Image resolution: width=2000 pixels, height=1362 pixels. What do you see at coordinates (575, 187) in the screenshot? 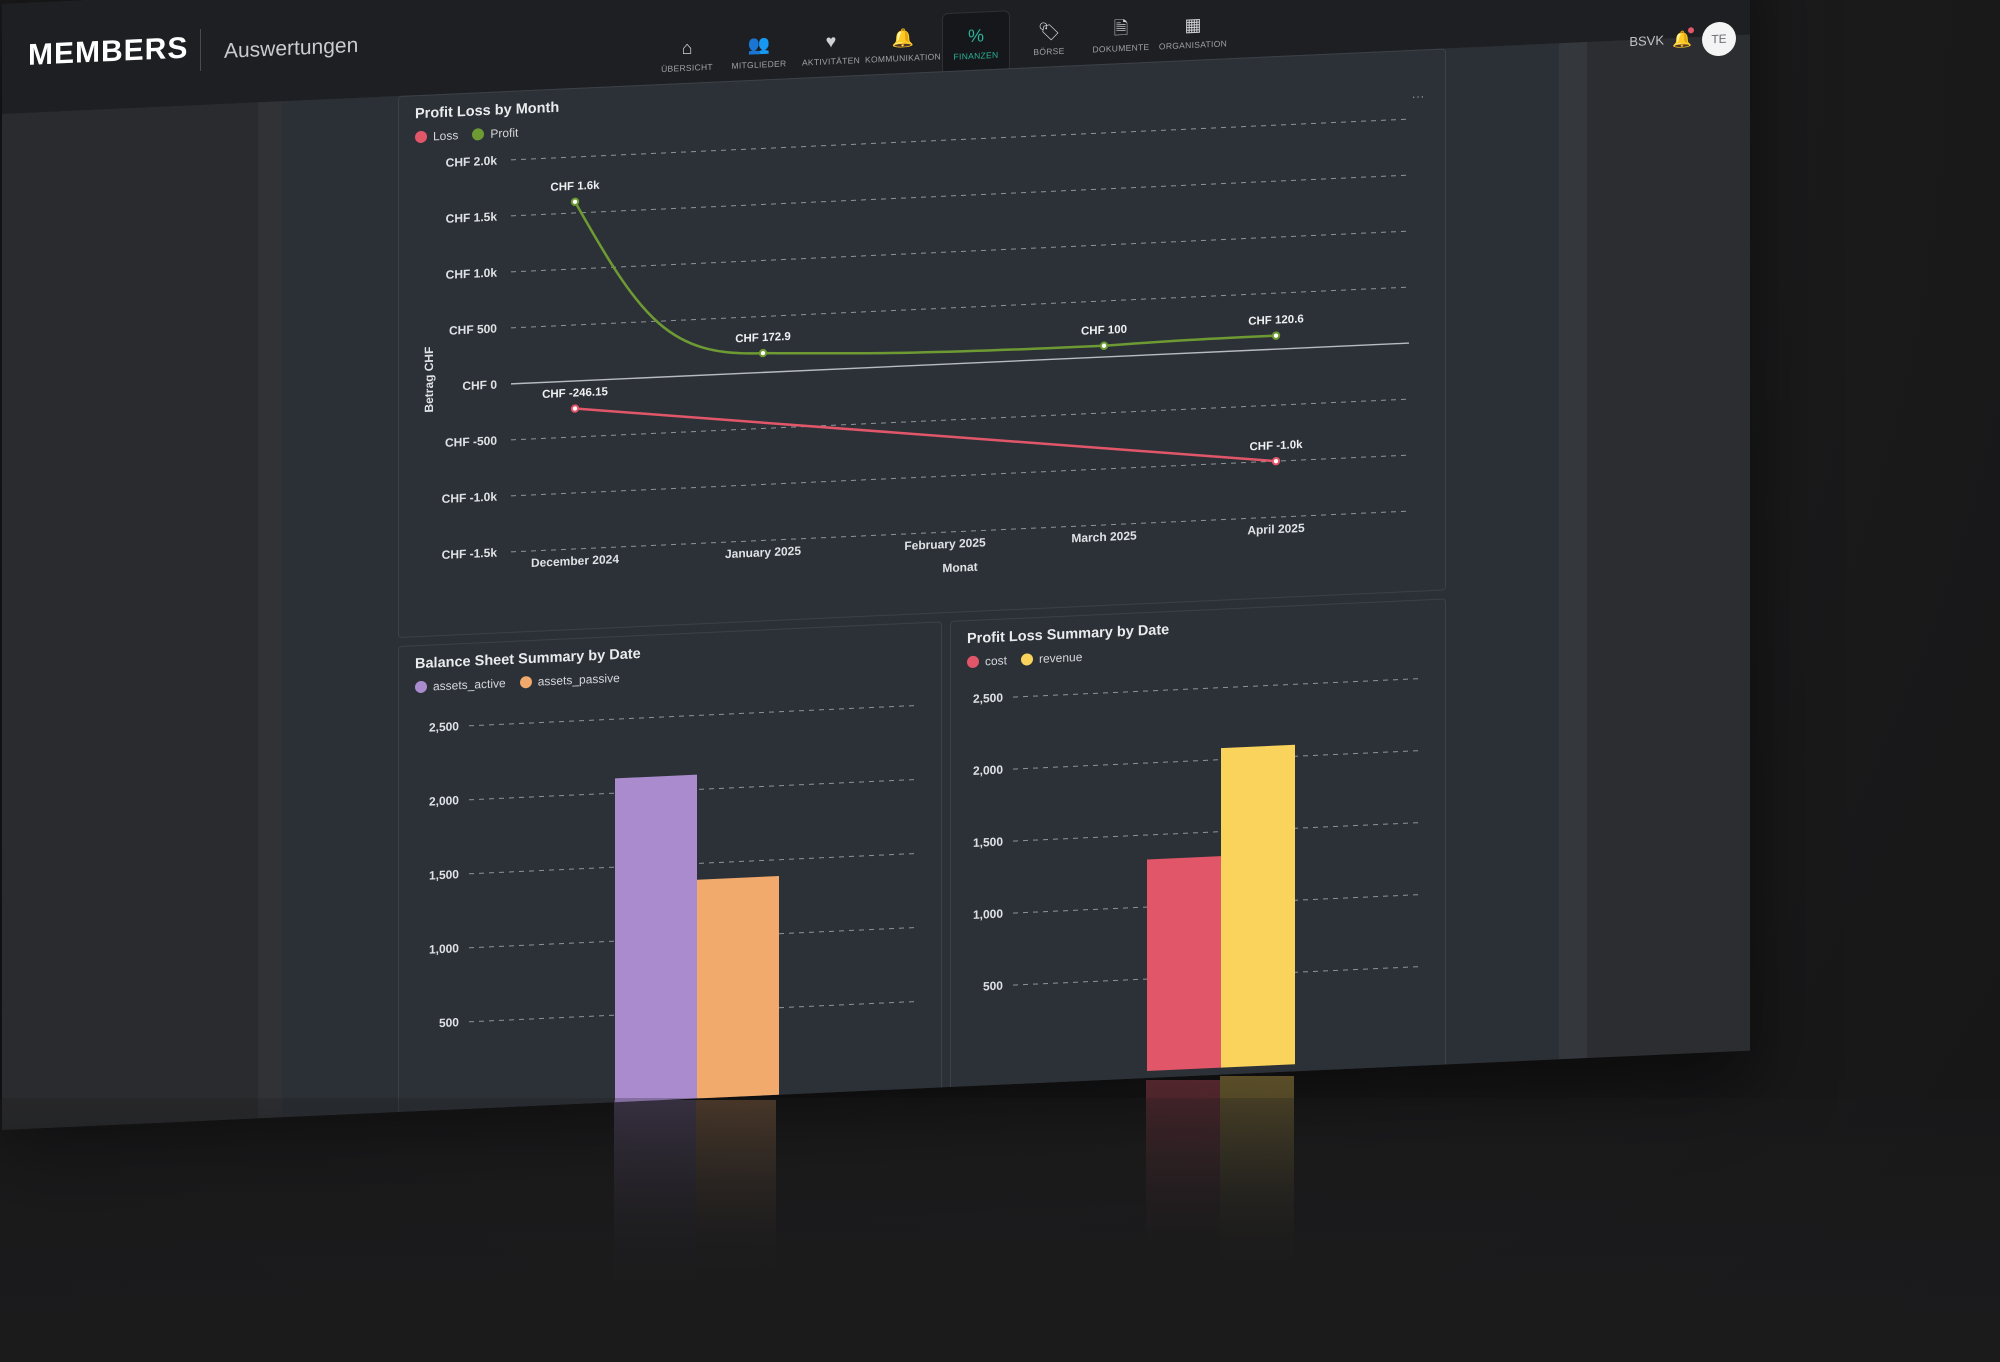
I see `data-label: CHF 1.6k` at bounding box center [575, 187].